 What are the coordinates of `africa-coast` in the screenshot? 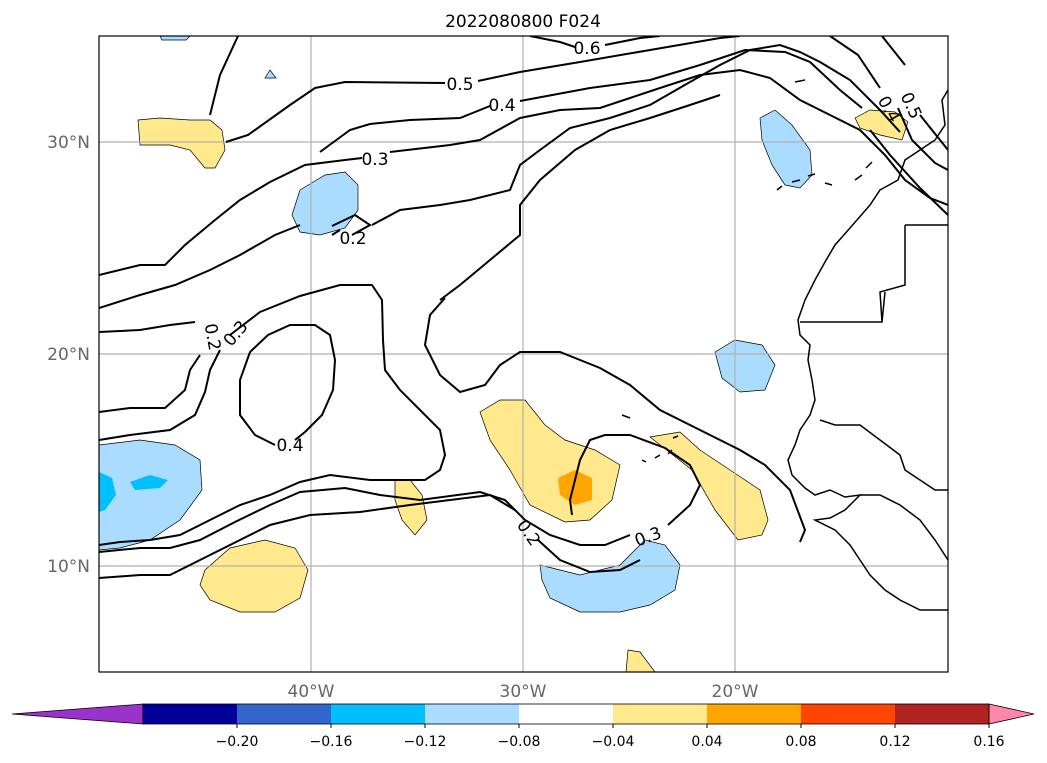 It's located at (867, 350).